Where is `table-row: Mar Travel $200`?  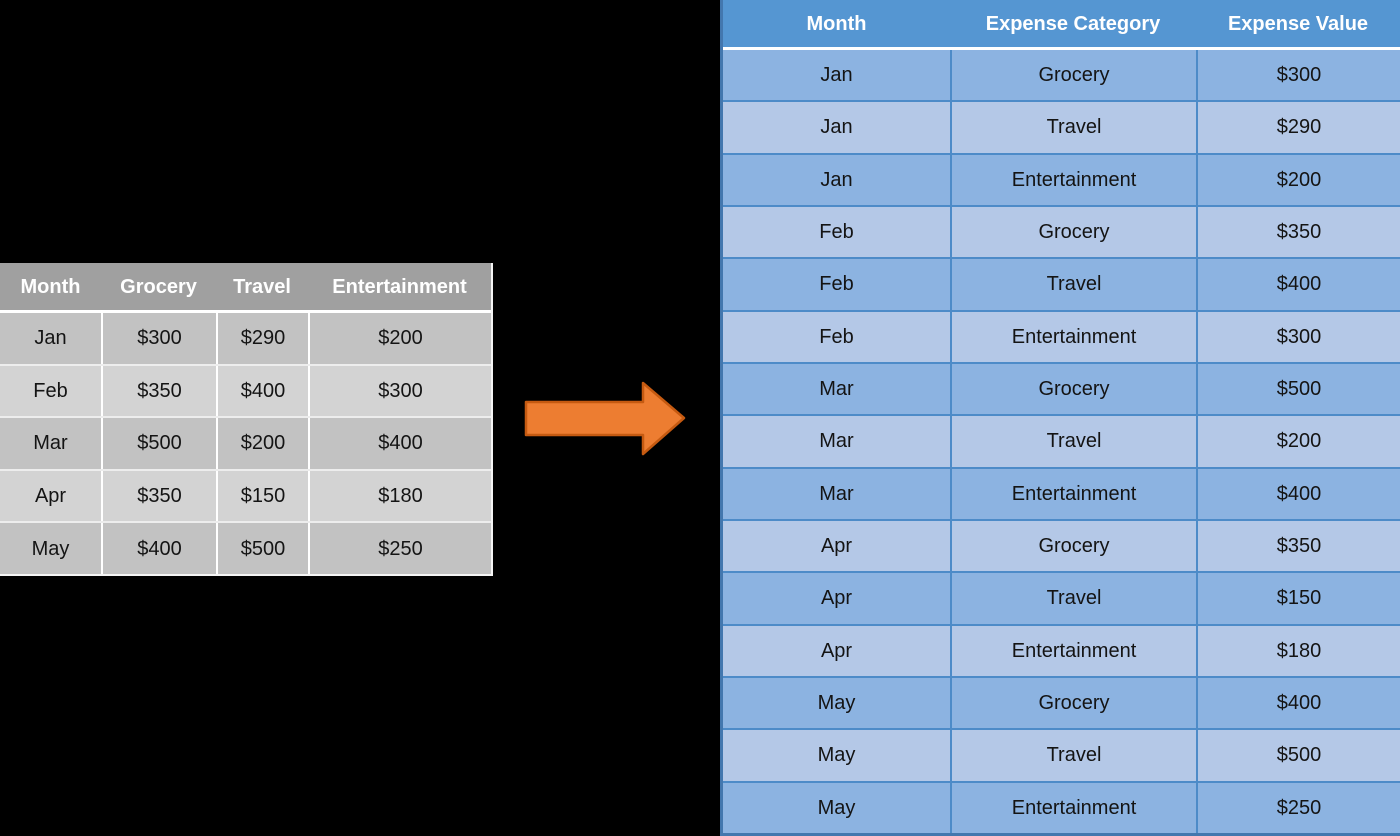 table-row: Mar Travel $200 is located at coordinates (1061, 440).